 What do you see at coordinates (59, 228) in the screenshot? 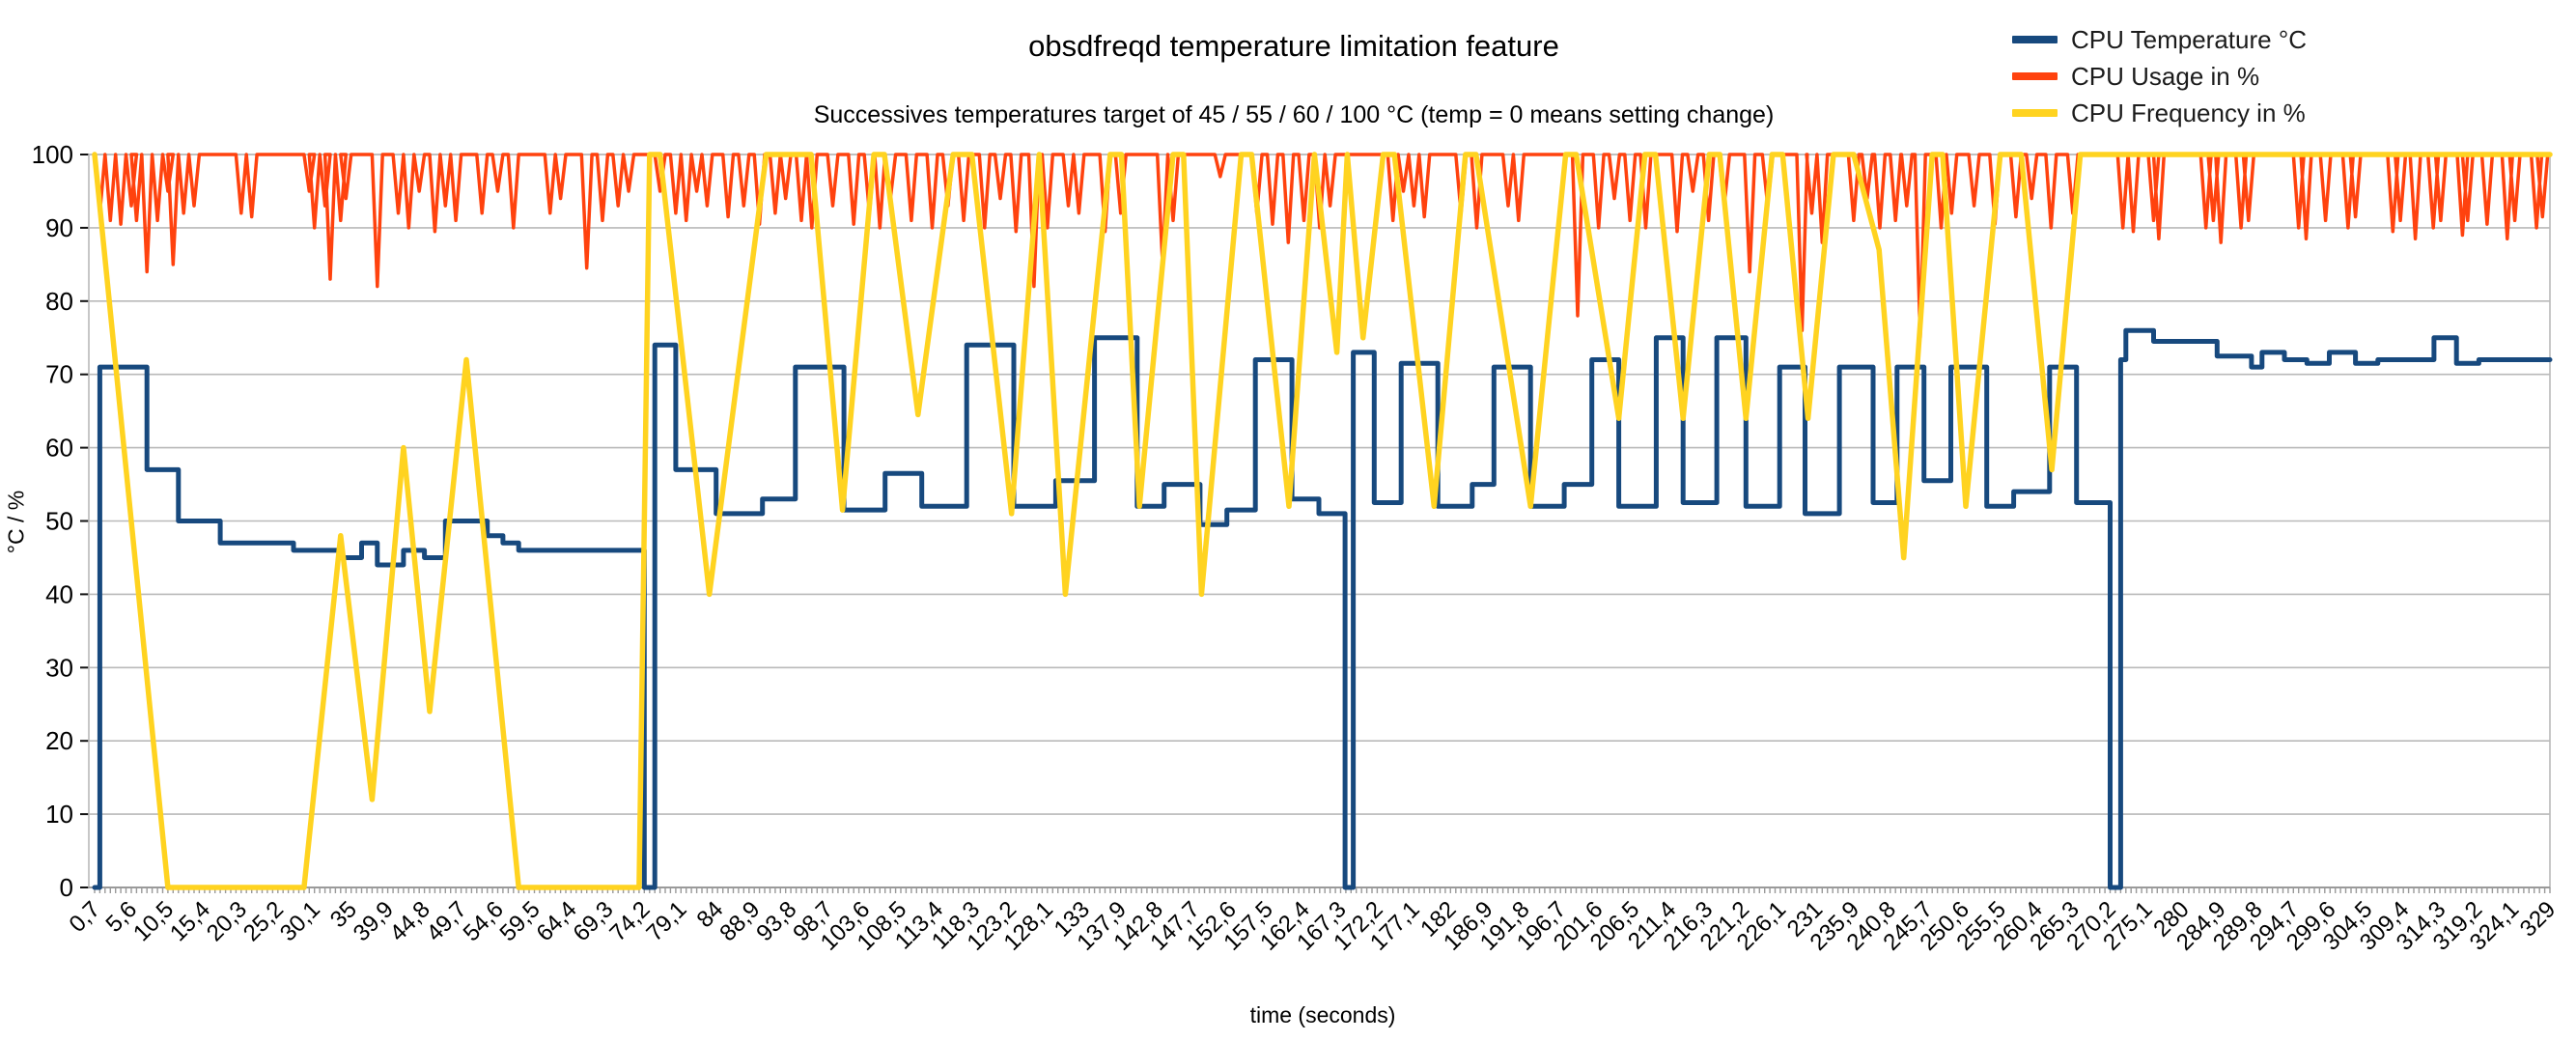
I see `y-tick-label: 90` at bounding box center [59, 228].